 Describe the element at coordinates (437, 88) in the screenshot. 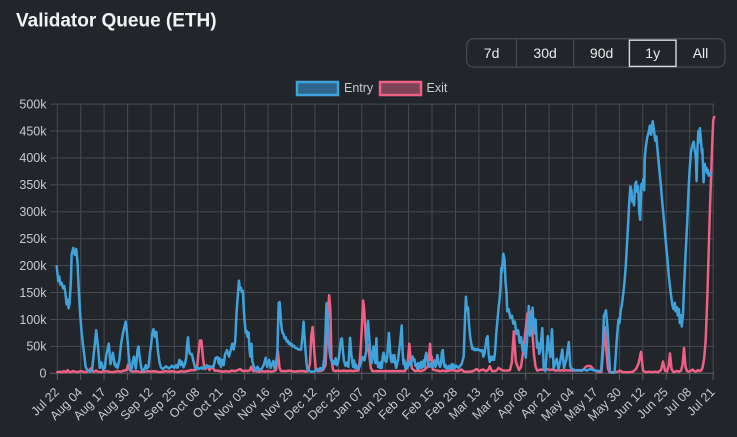

I see `svg-text: Exit` at that location.